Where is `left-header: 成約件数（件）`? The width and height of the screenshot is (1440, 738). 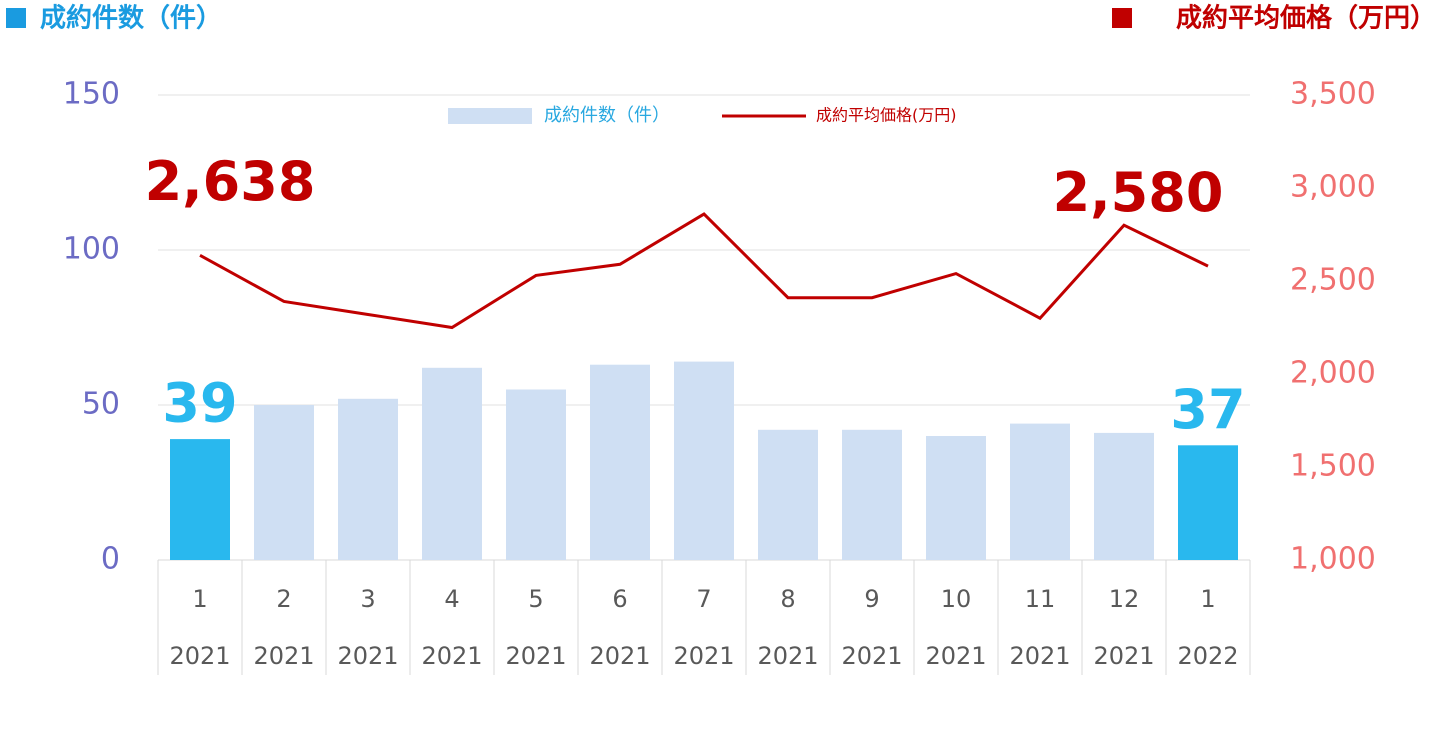
left-header: 成約件数（件） is located at coordinates (131, 18).